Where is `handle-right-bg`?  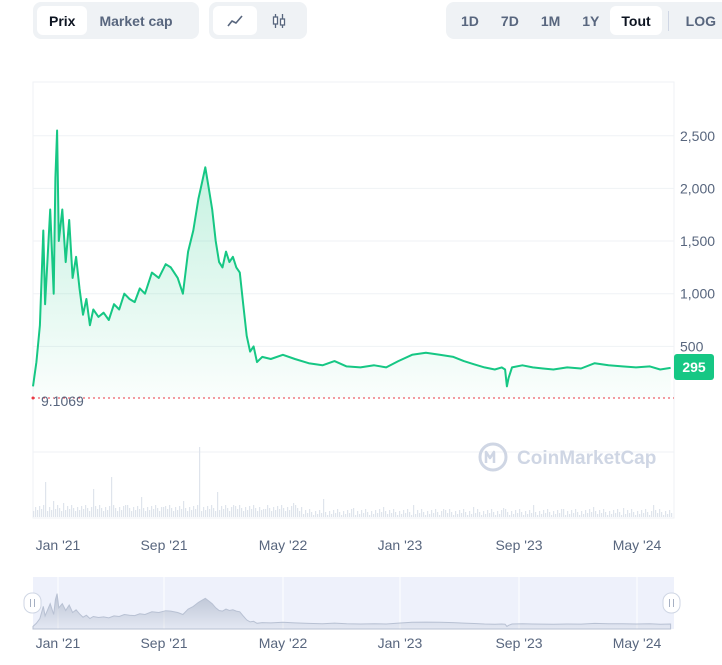
handle-right-bg is located at coordinates (671, 603).